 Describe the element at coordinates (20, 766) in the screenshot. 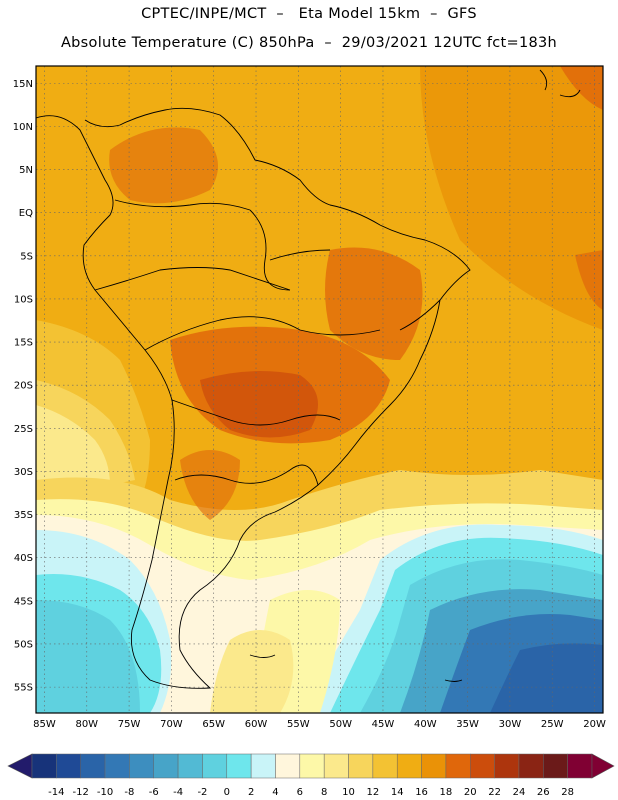

I see `colorbar-low-arrow` at that location.